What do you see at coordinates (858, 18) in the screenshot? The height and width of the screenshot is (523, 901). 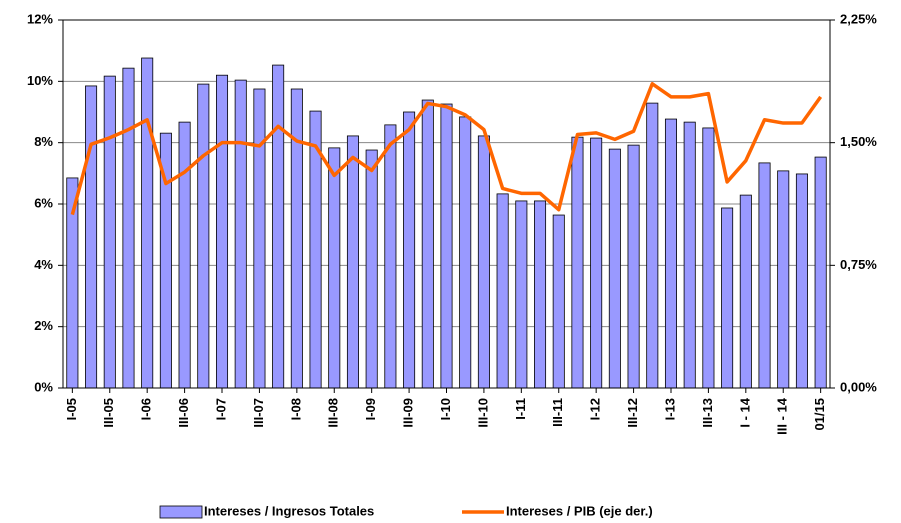 I see `y2-tick-label: 2,25%` at bounding box center [858, 18].